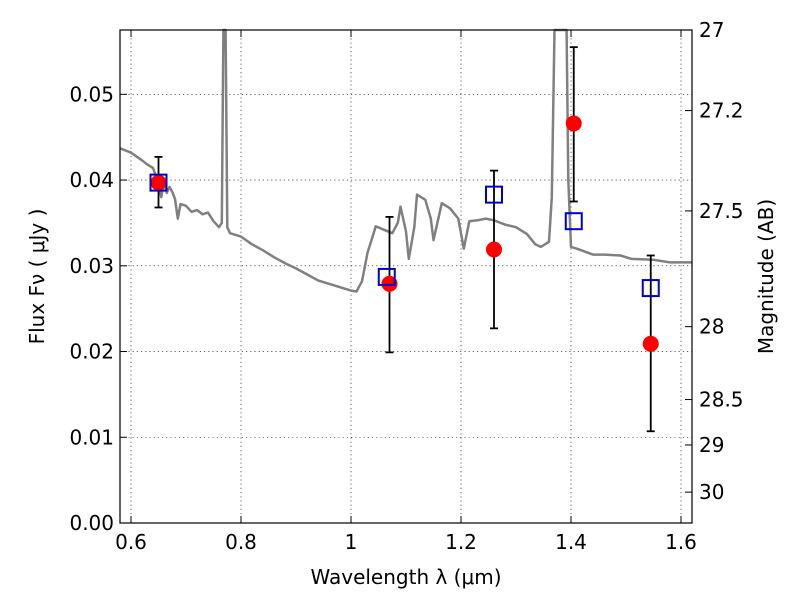  Describe the element at coordinates (711, 445) in the screenshot. I see `y2-tick-label: 29` at that location.